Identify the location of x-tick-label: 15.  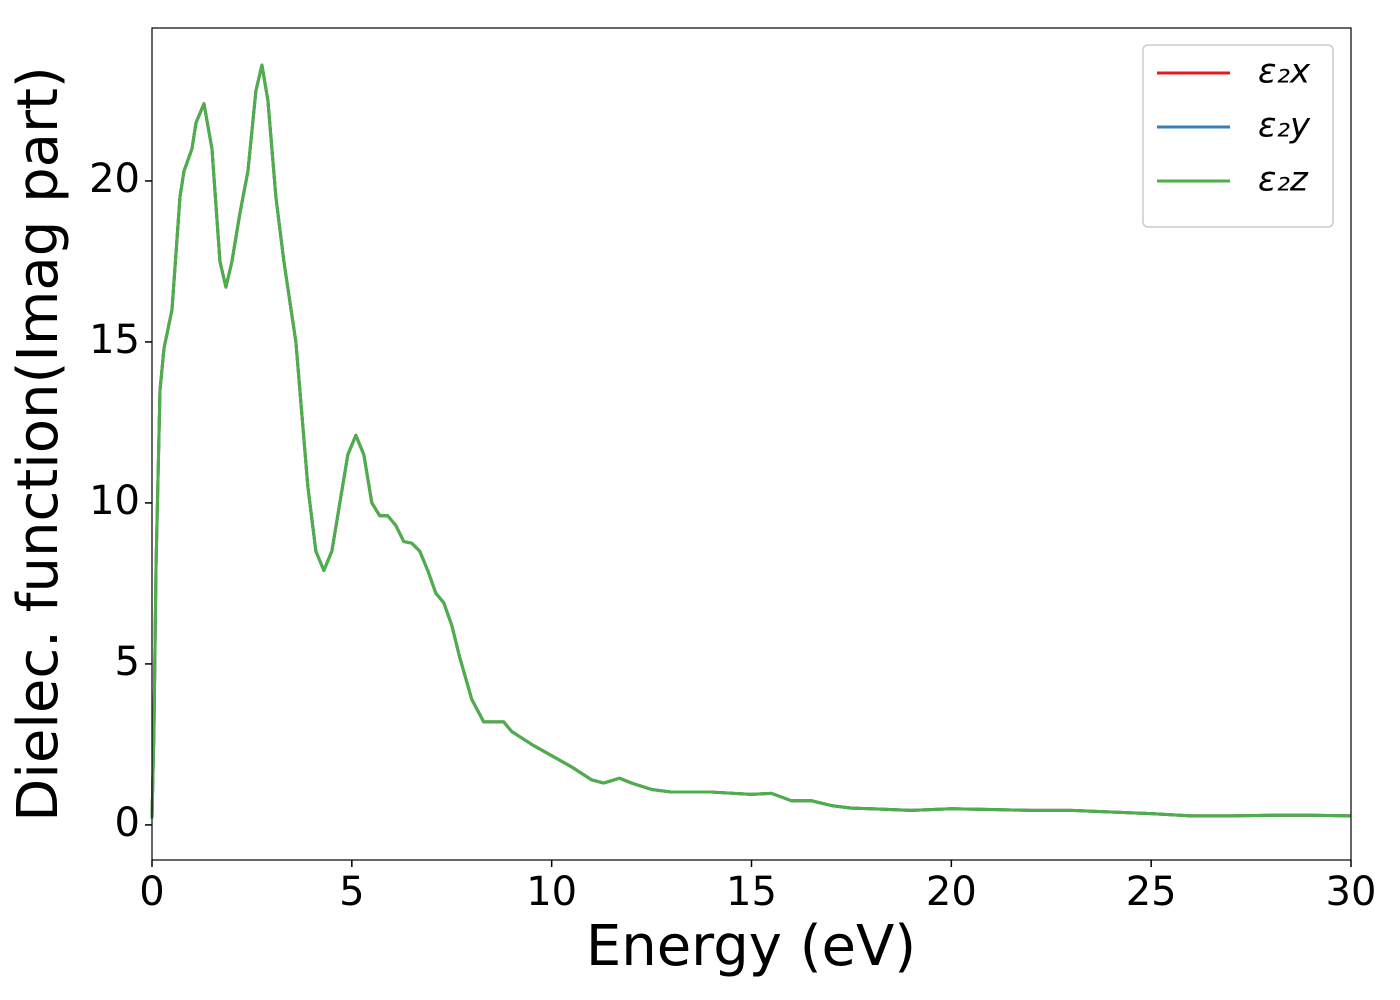
(751, 892).